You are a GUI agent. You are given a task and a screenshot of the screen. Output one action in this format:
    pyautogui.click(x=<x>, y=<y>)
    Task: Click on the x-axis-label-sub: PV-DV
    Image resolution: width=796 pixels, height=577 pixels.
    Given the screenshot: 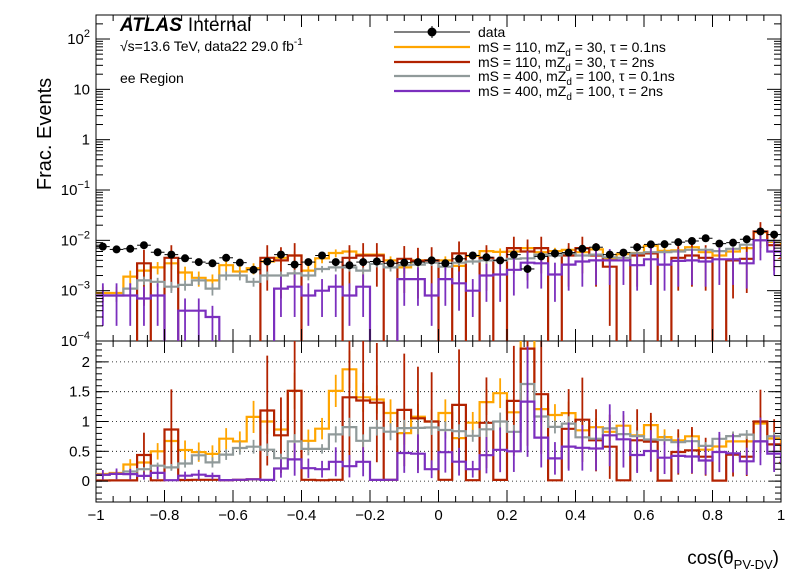 What is the action you would take?
    pyautogui.click(x=753, y=564)
    